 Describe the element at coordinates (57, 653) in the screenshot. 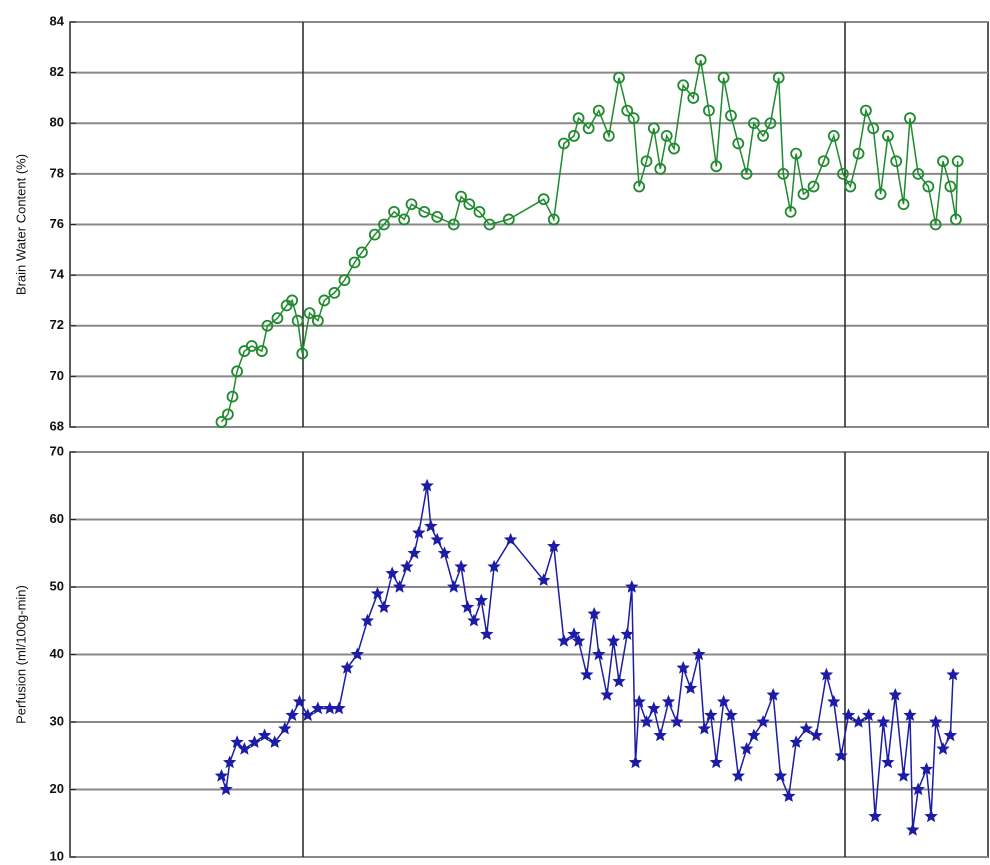

I see `y-tick-label: 40` at that location.